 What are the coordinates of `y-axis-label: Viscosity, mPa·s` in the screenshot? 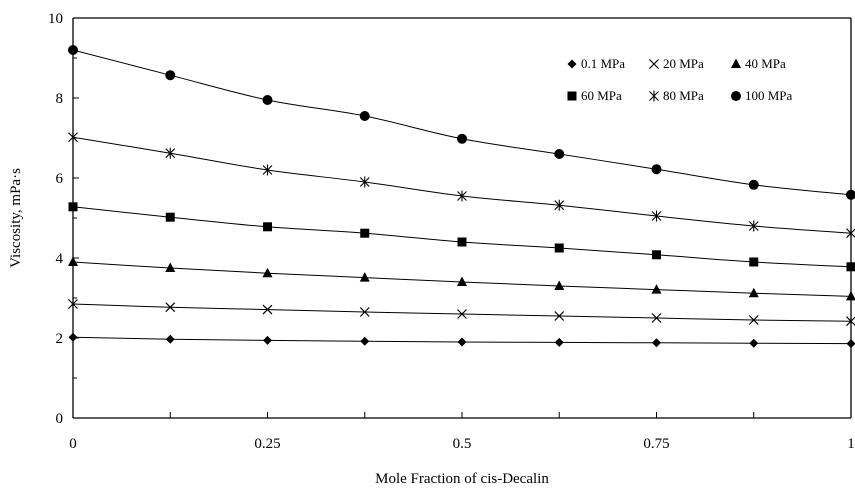 It's located at (16, 218).